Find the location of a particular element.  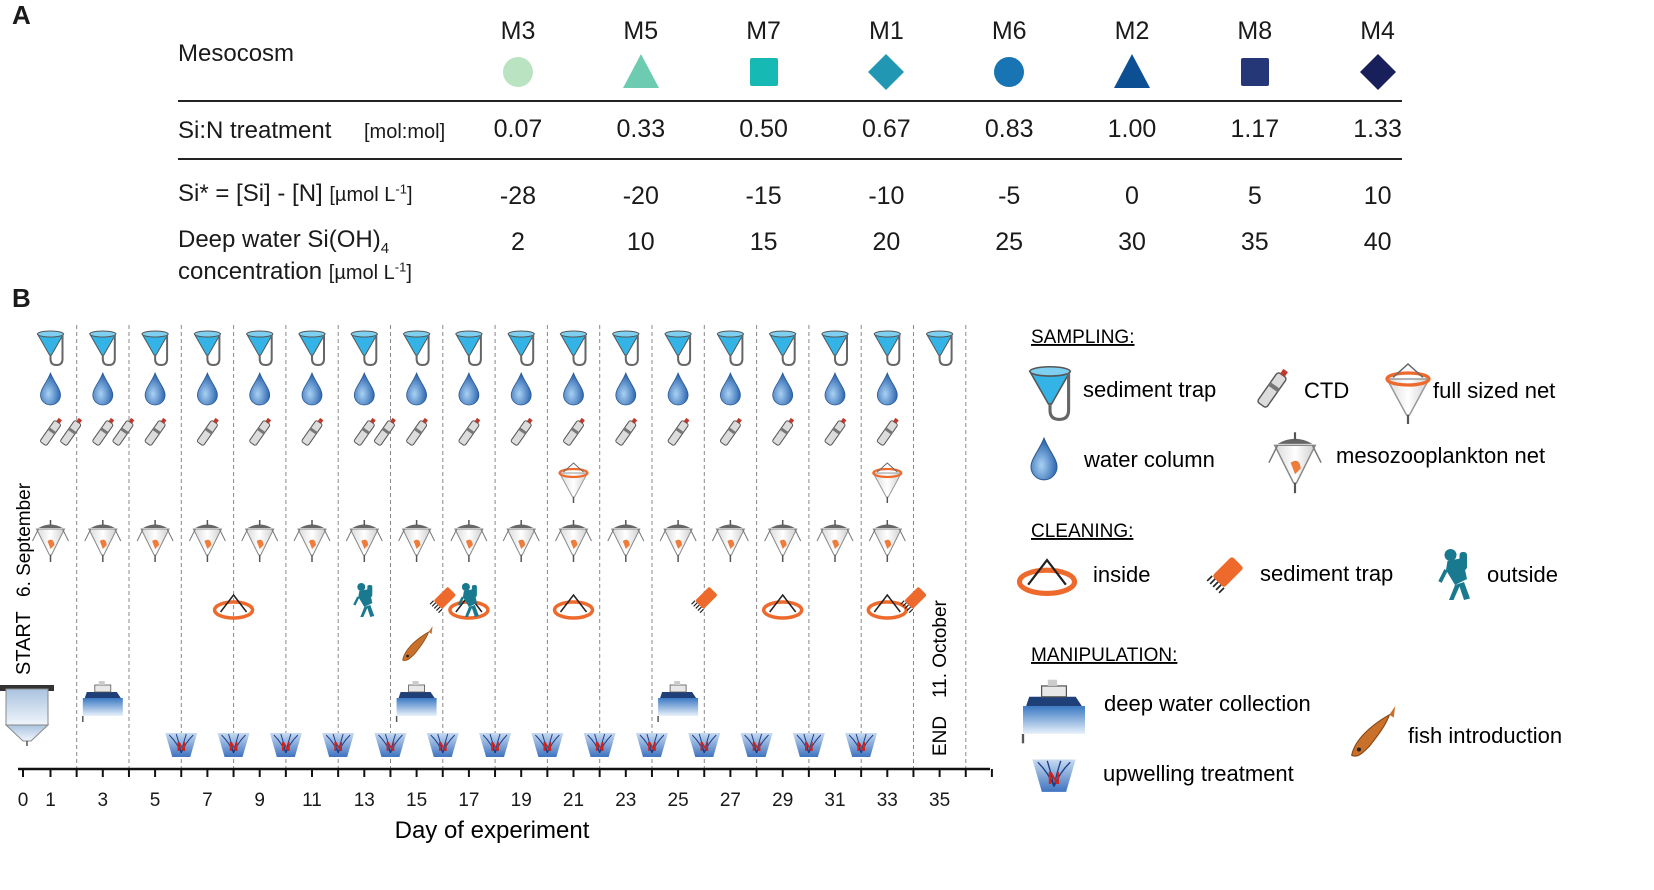

legend-clean-sediment-trap: sediment trap is located at coordinates (1326, 573).